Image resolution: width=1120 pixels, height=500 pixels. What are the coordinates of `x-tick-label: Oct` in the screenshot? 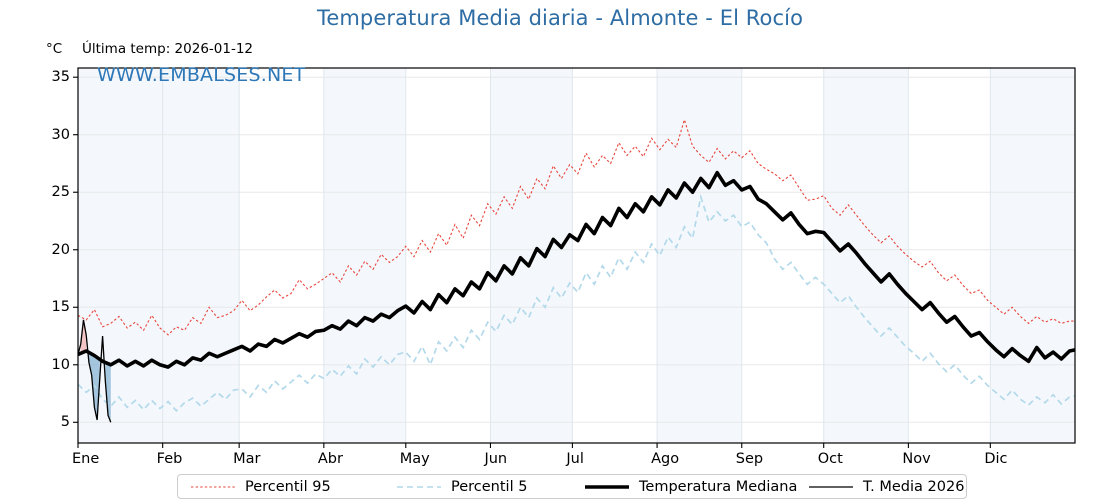 It's located at (830, 459).